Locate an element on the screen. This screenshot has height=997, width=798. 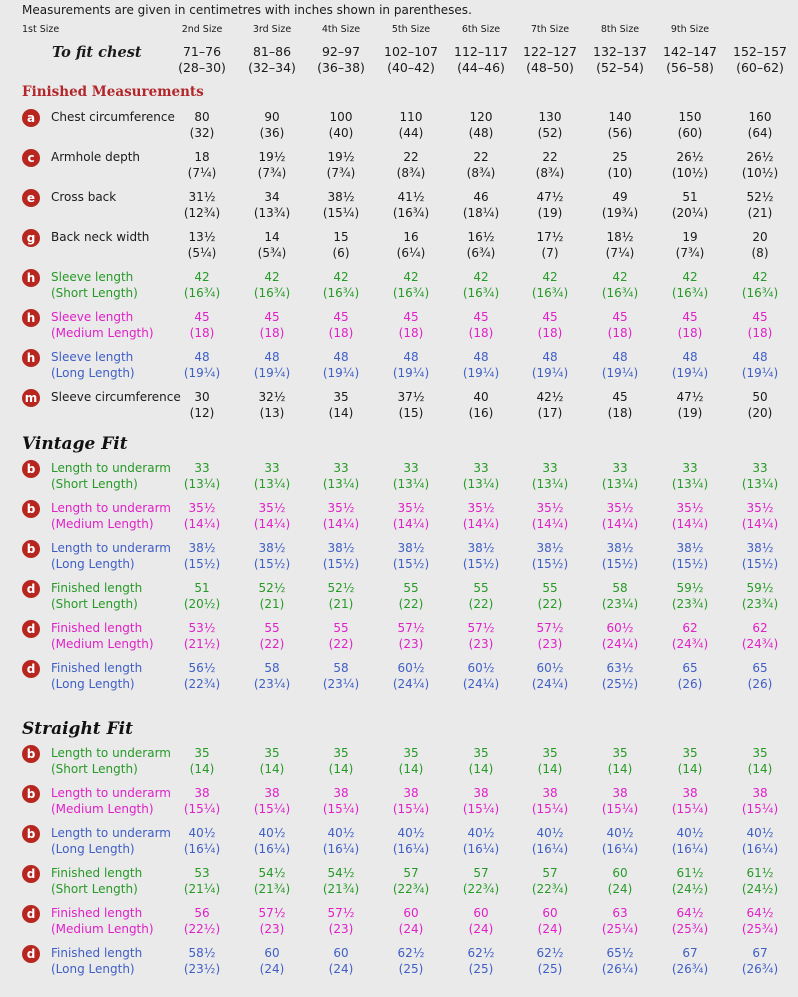
value-cm: 58½ is located at coordinates (202, 953).